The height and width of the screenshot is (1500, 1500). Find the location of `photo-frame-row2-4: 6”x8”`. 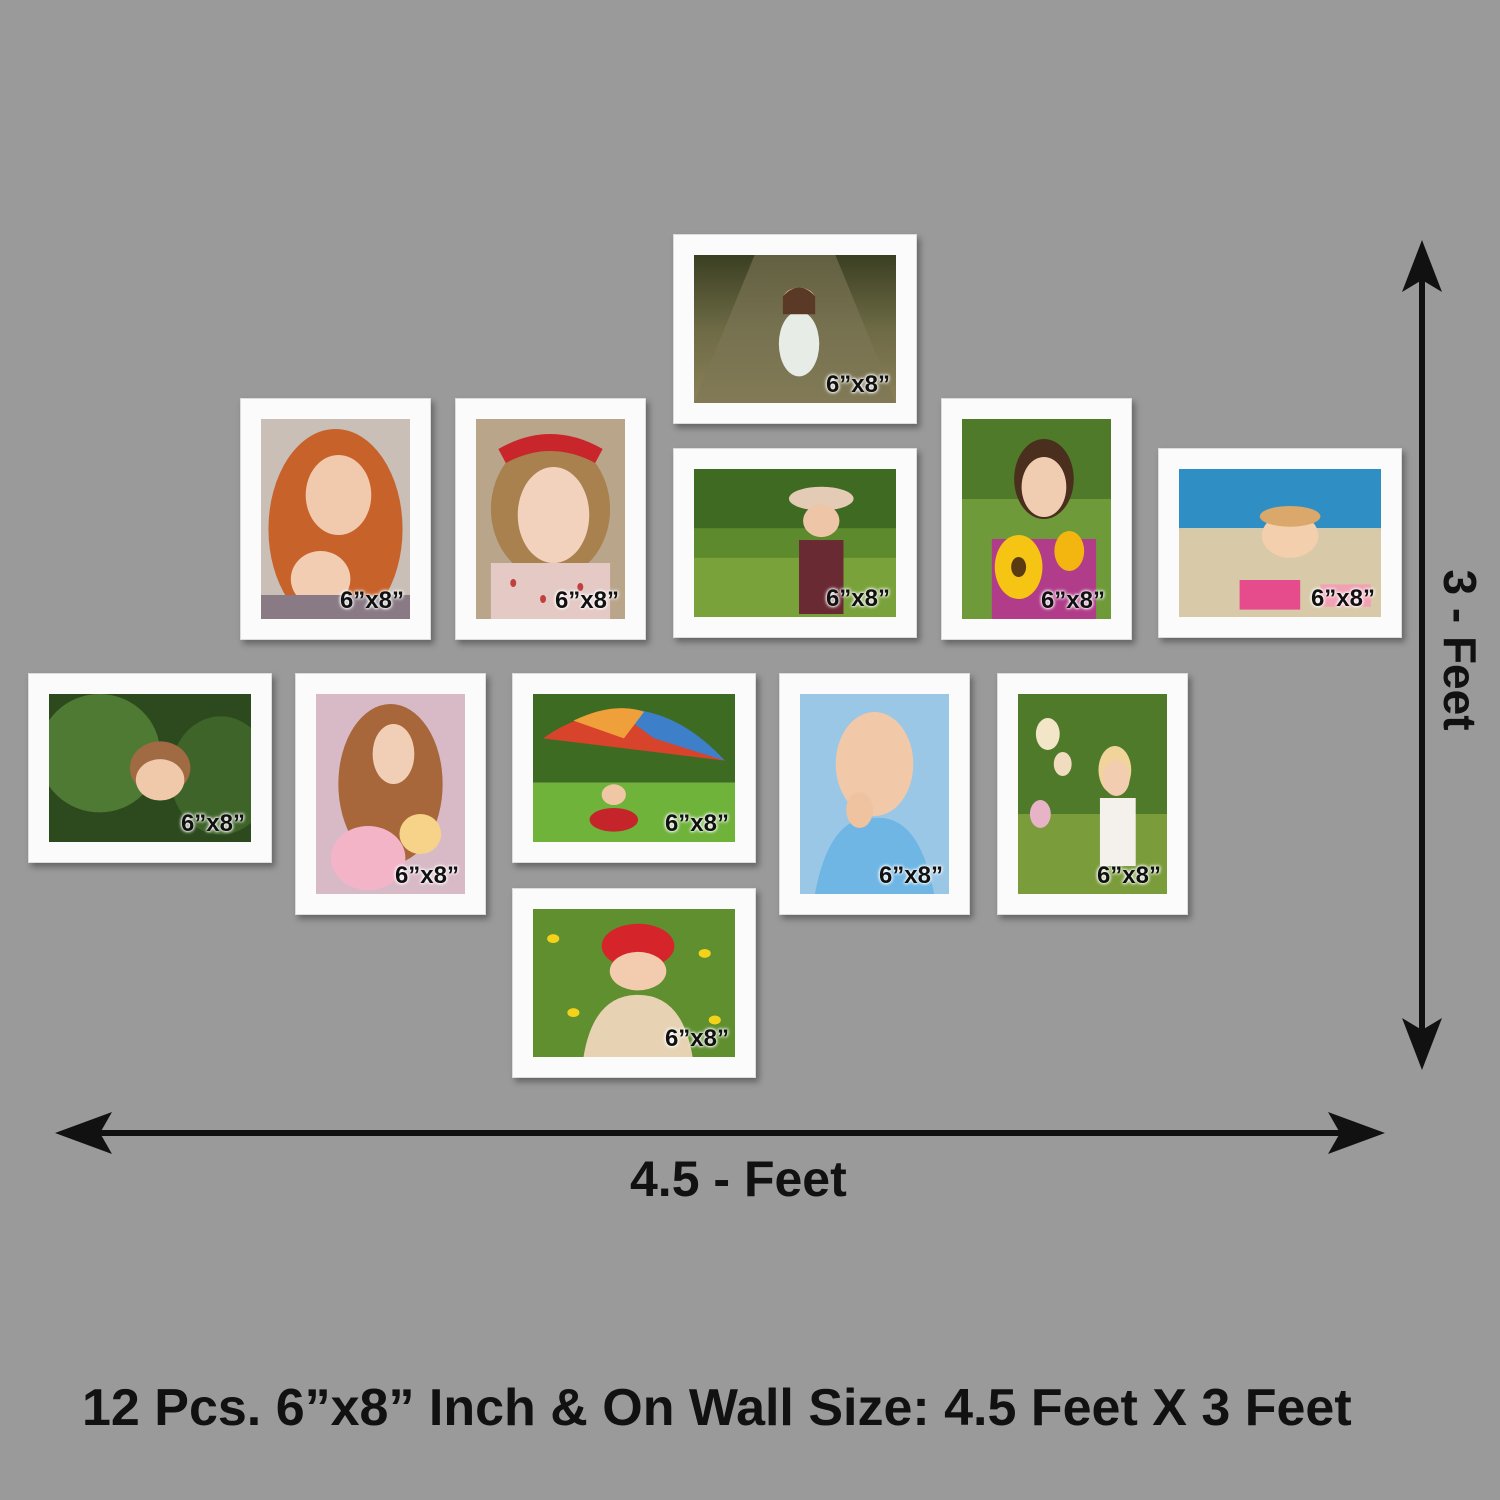

photo-frame-row2-4: 6”x8” is located at coordinates (874, 794).